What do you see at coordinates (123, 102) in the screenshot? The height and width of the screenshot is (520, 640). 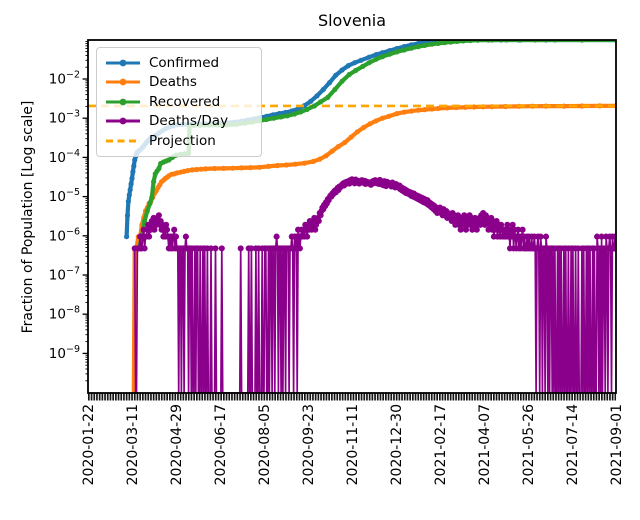 I see `legend-swatch-recovered` at bounding box center [123, 102].